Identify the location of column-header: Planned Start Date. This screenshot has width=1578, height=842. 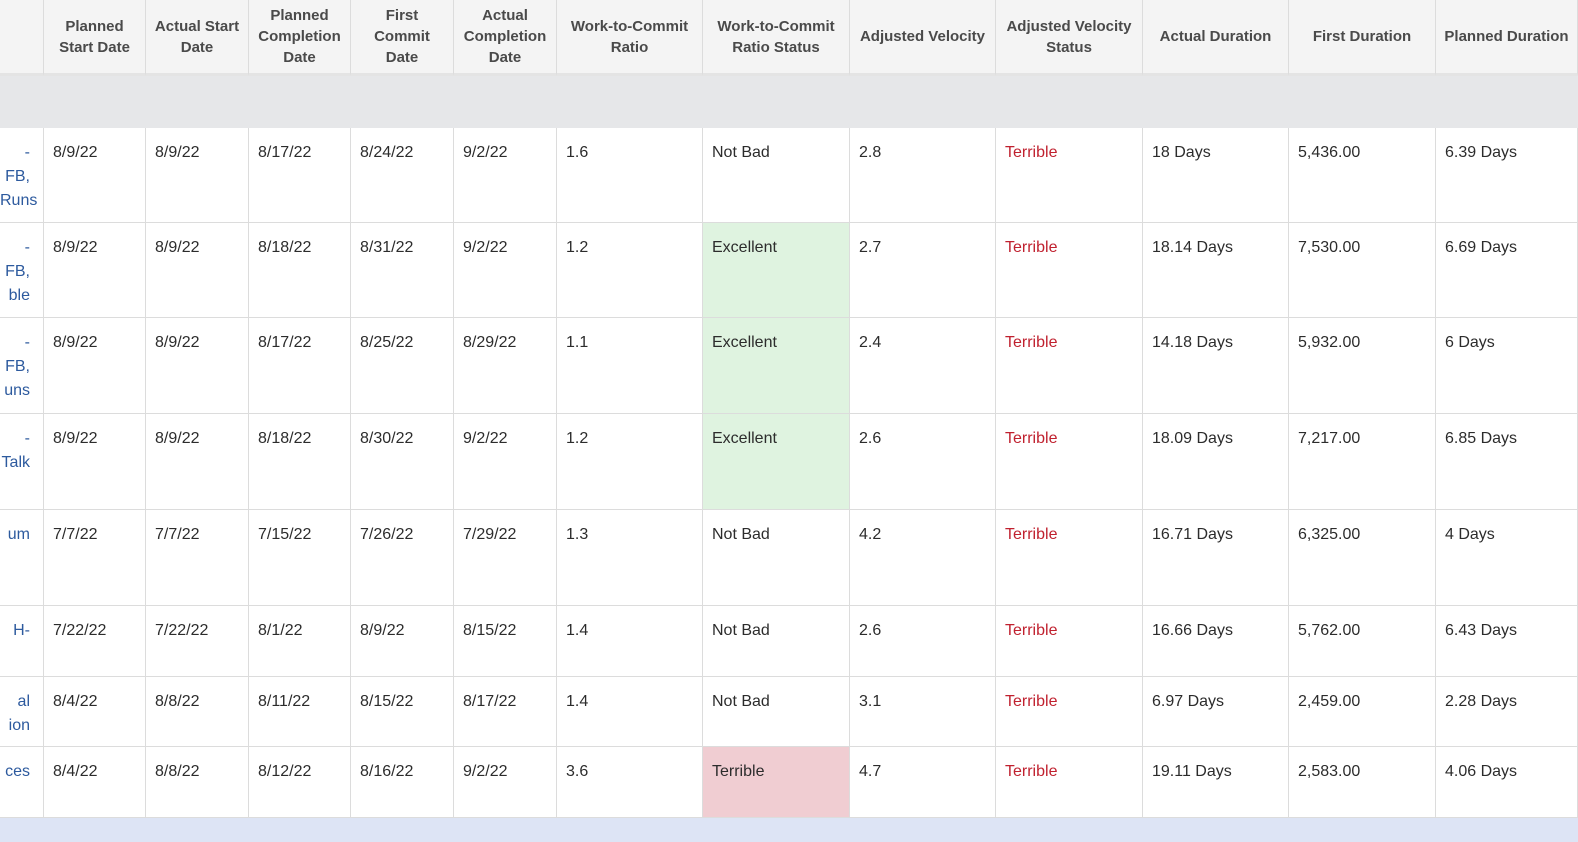
(95, 38).